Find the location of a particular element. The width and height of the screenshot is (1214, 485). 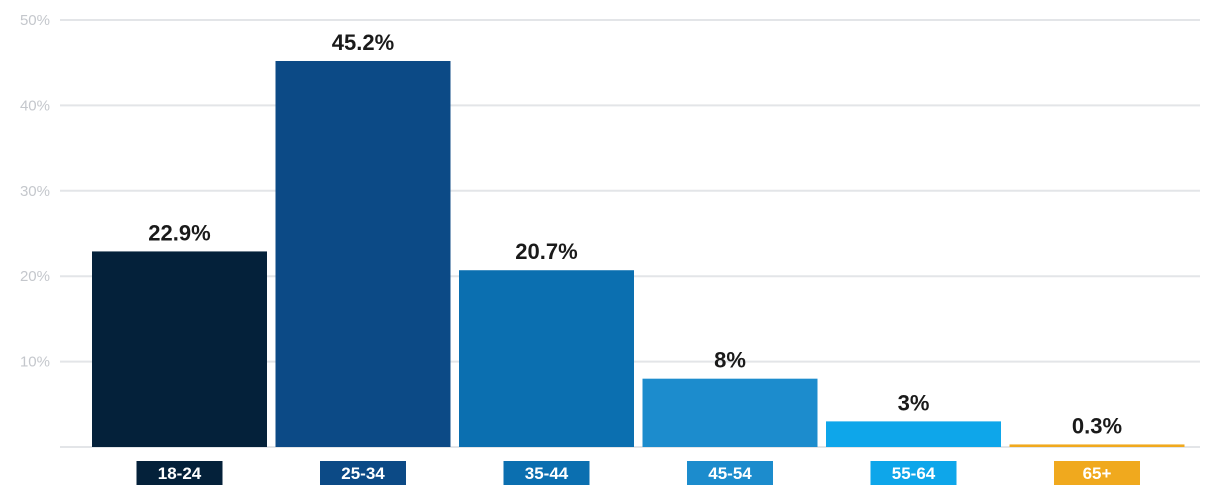

y-tick-label: 20% is located at coordinates (35, 276).